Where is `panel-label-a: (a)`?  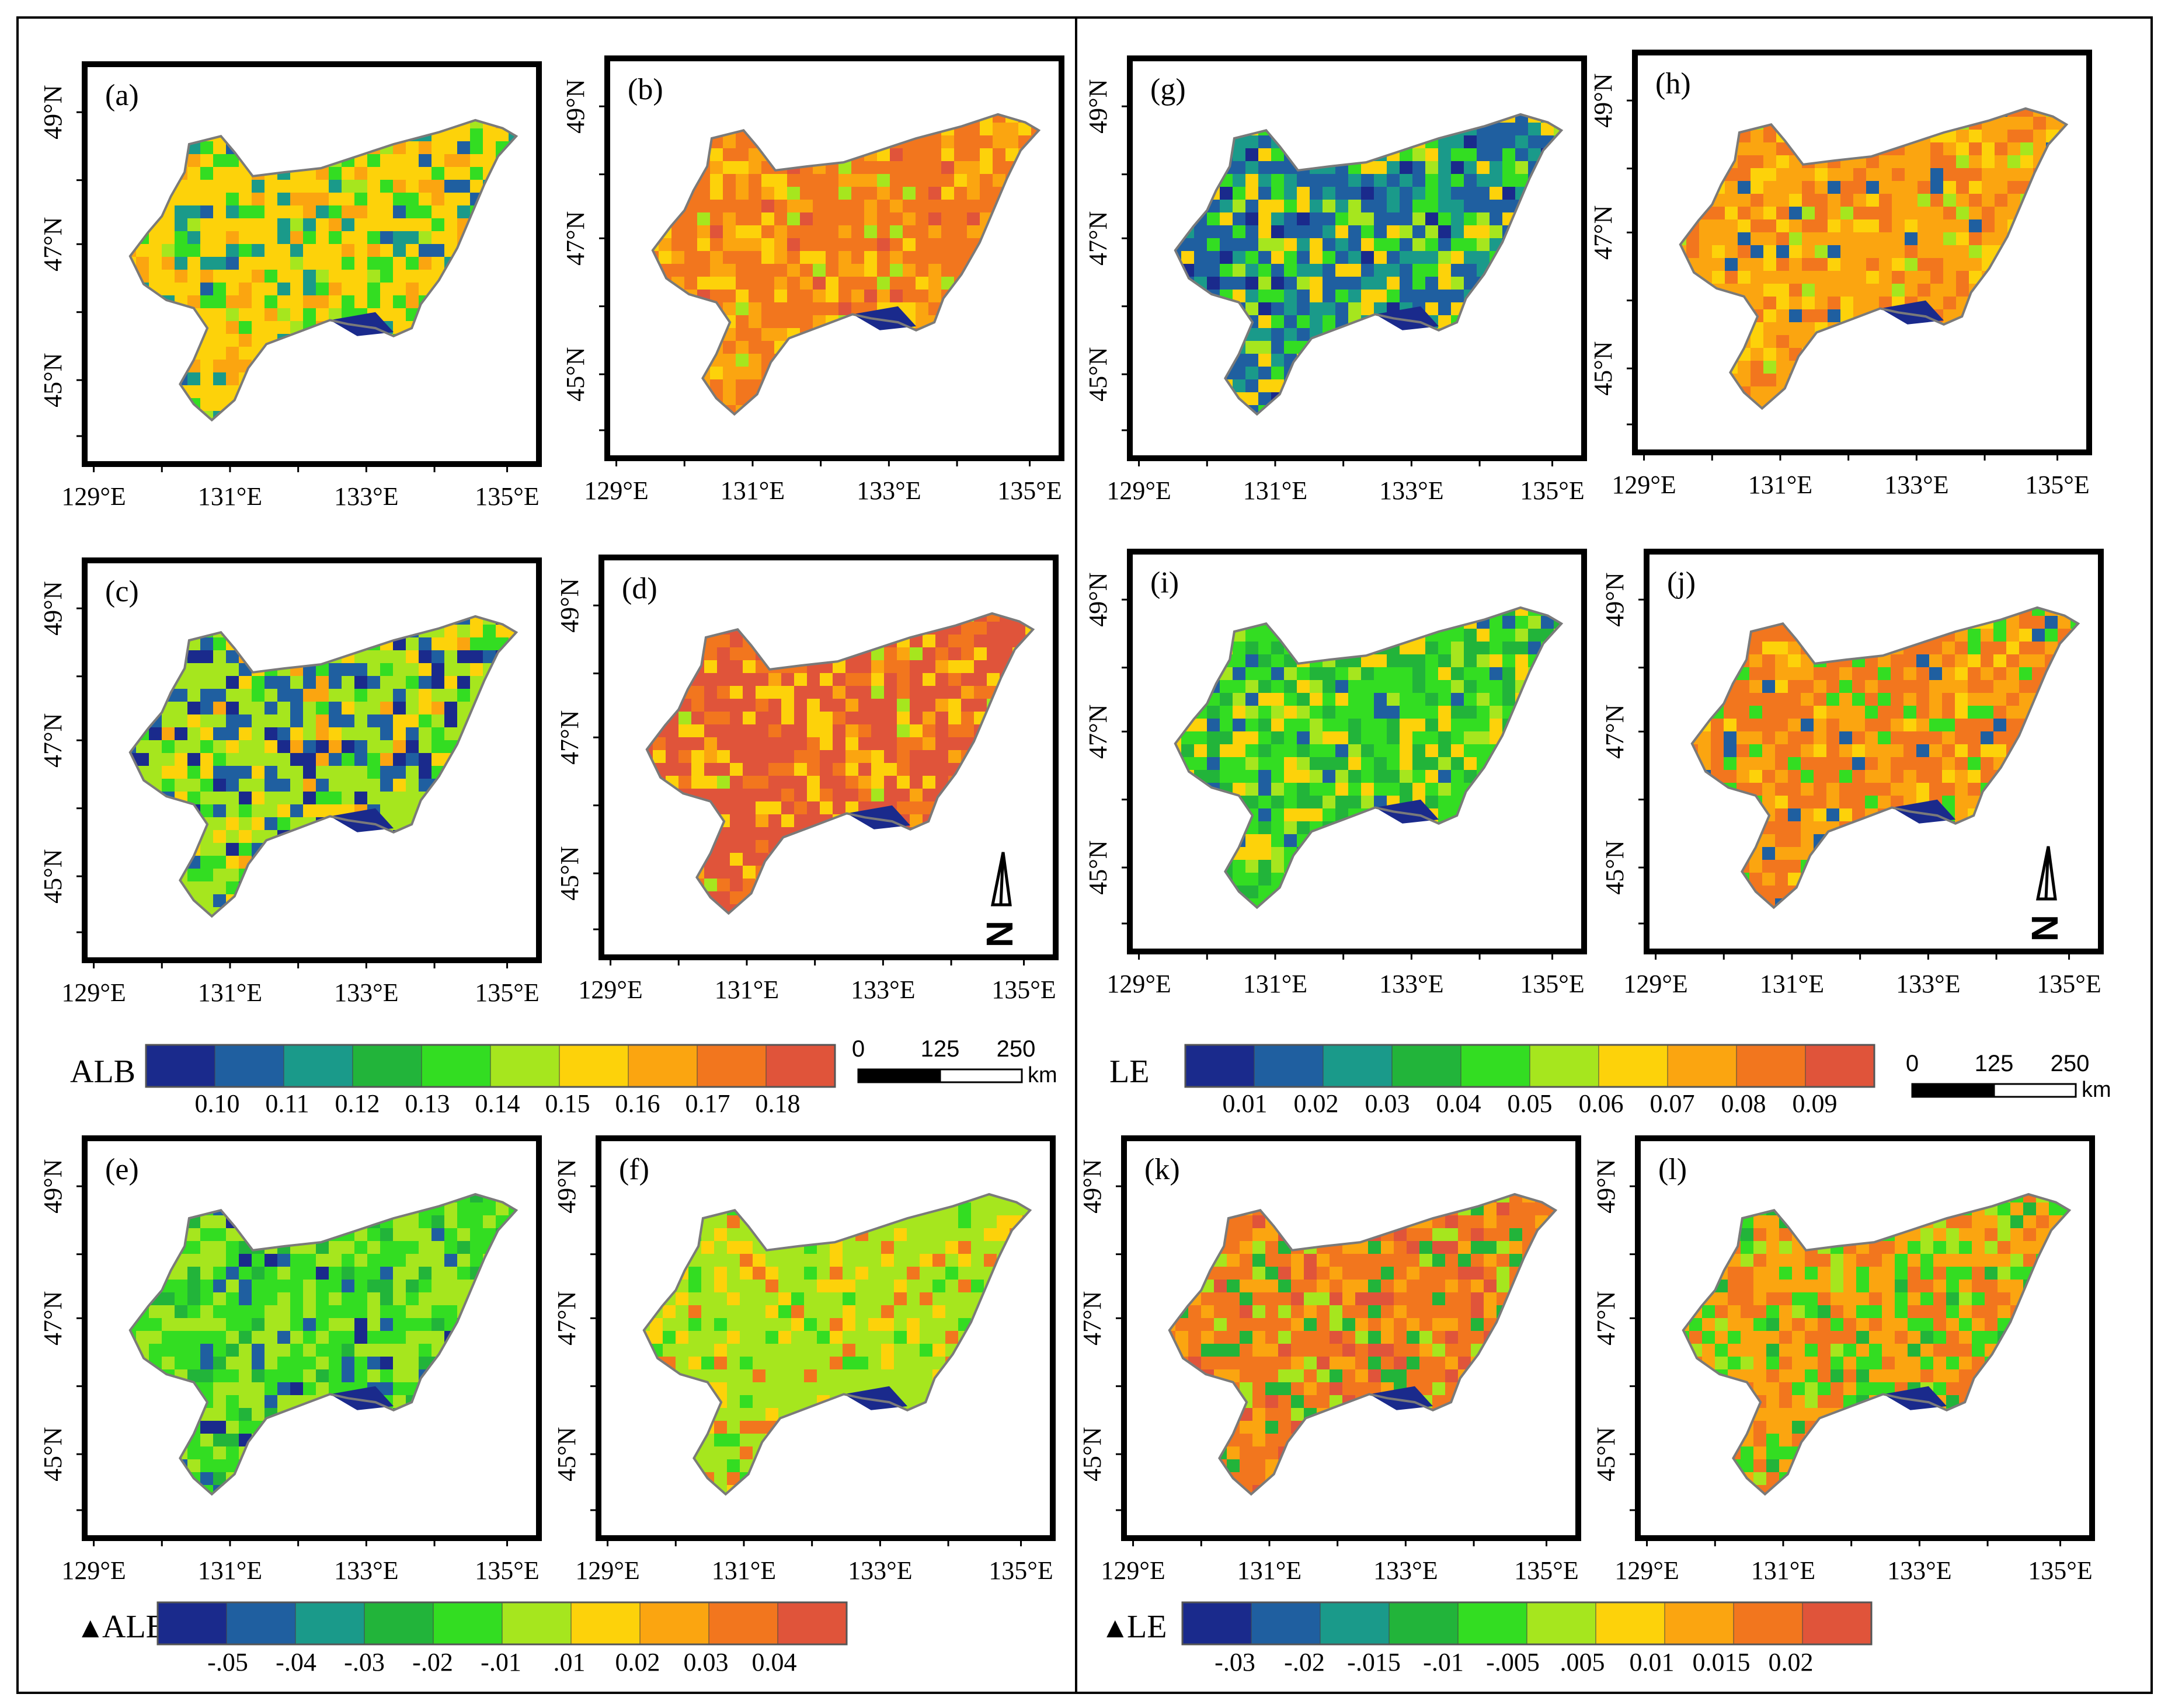
panel-label-a: (a) is located at coordinates (122, 96).